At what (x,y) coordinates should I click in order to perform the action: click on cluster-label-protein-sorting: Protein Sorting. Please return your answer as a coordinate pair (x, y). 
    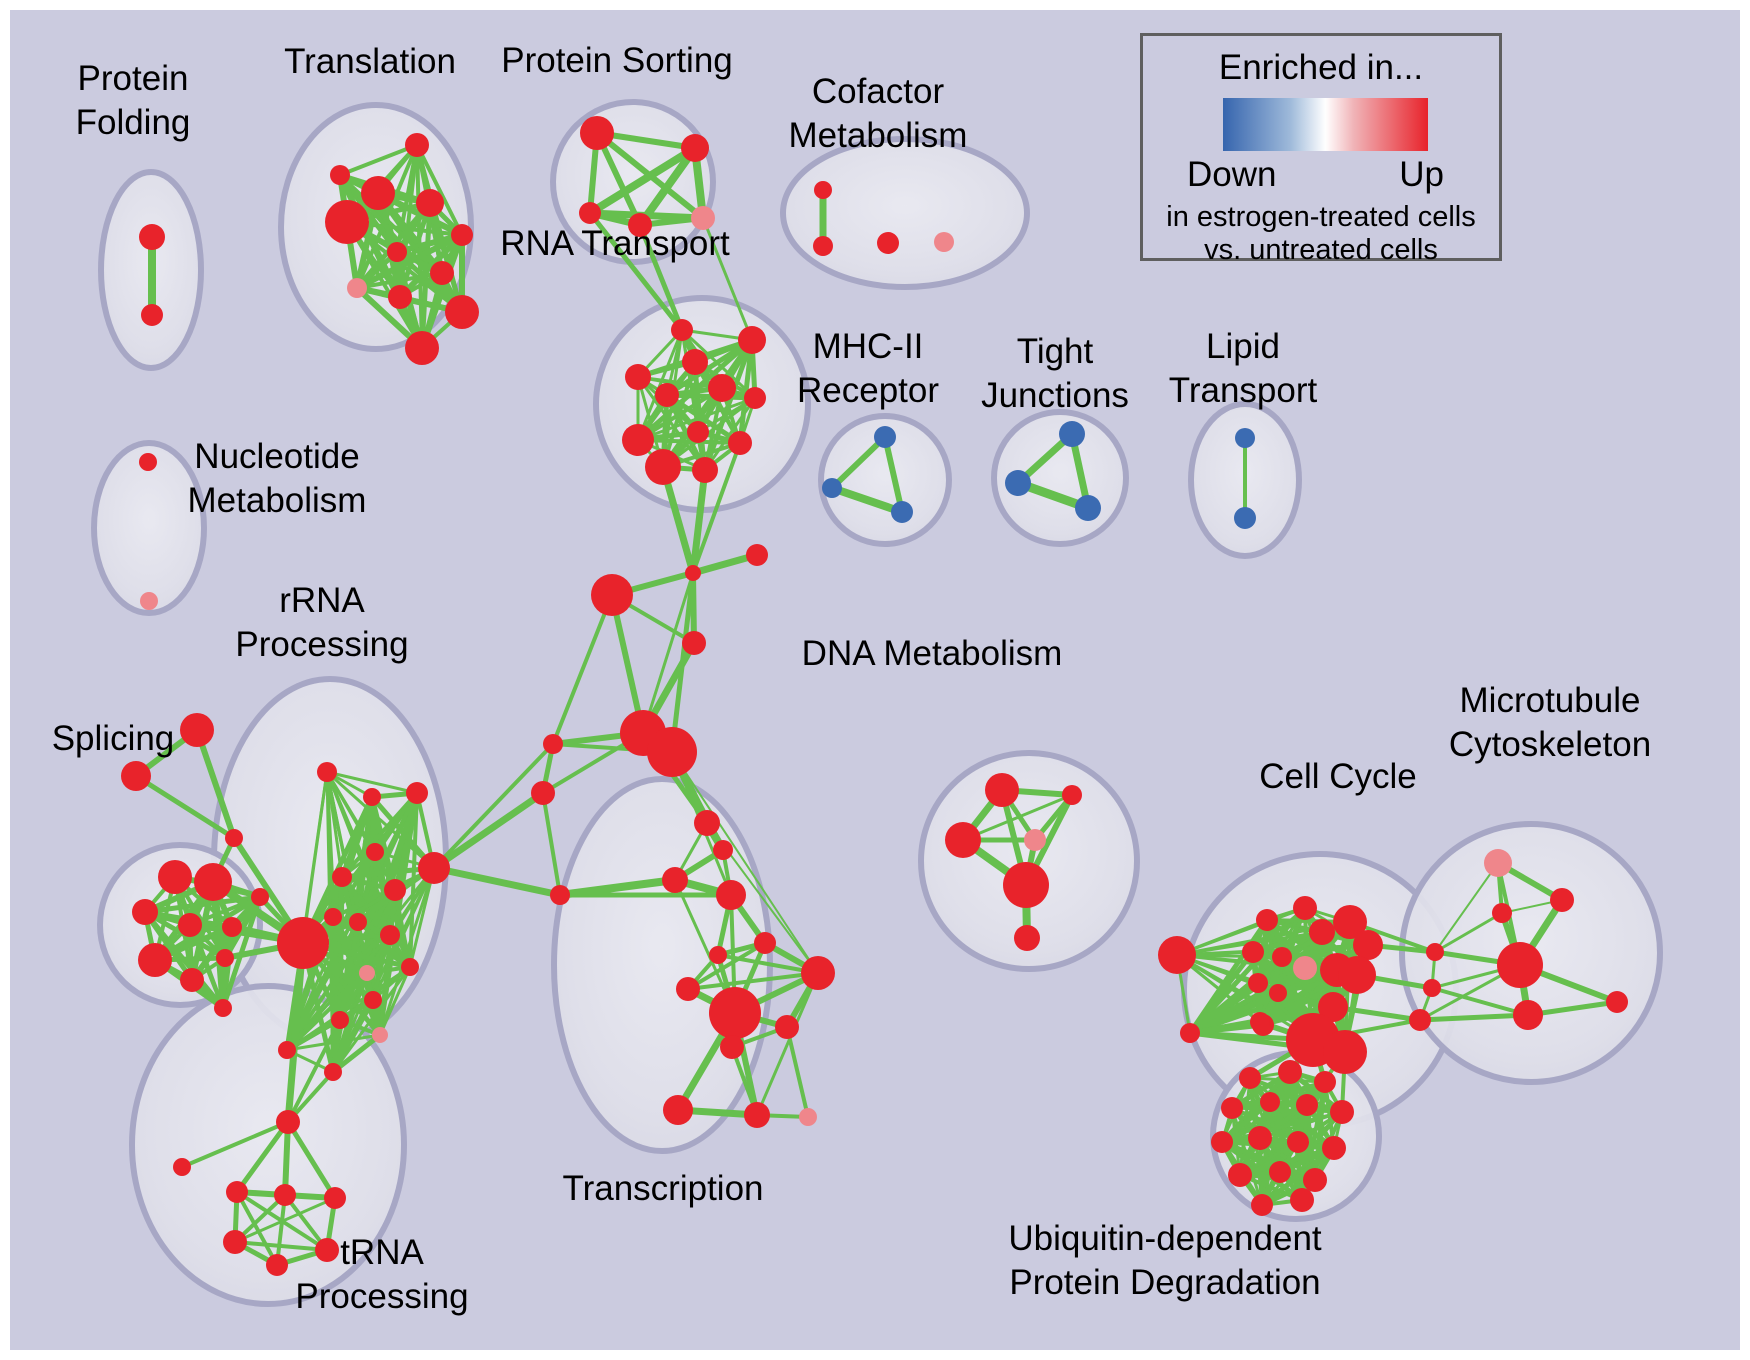
    Looking at the image, I should click on (617, 60).